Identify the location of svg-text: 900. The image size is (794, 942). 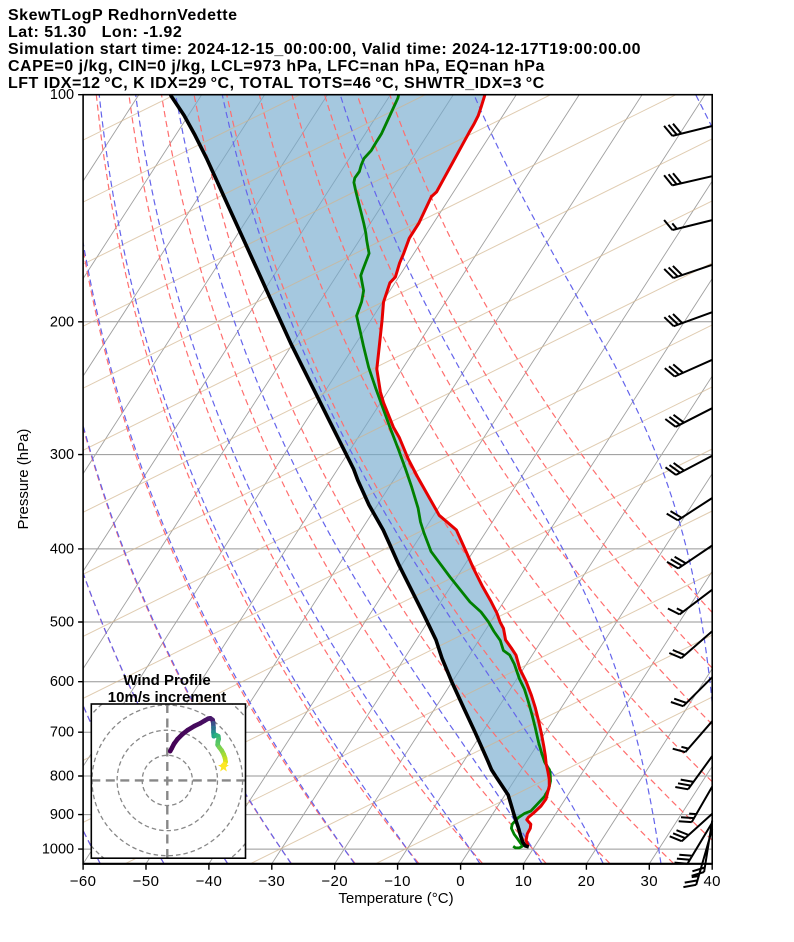
(62, 815).